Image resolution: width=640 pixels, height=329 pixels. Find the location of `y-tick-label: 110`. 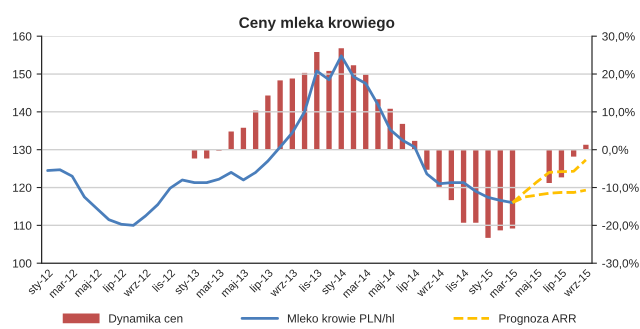

y-tick-label: 110 is located at coordinates (23, 225).